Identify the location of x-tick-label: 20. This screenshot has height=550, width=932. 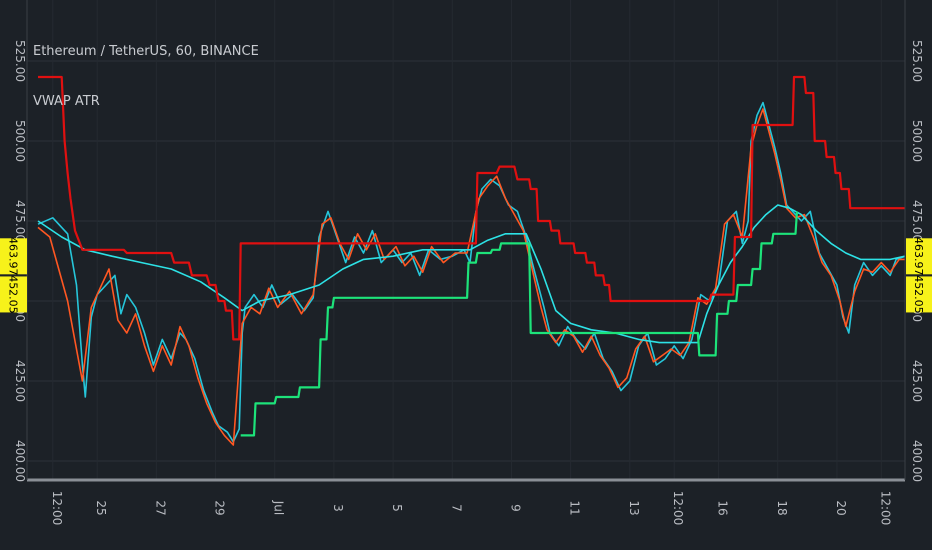
(841, 507).